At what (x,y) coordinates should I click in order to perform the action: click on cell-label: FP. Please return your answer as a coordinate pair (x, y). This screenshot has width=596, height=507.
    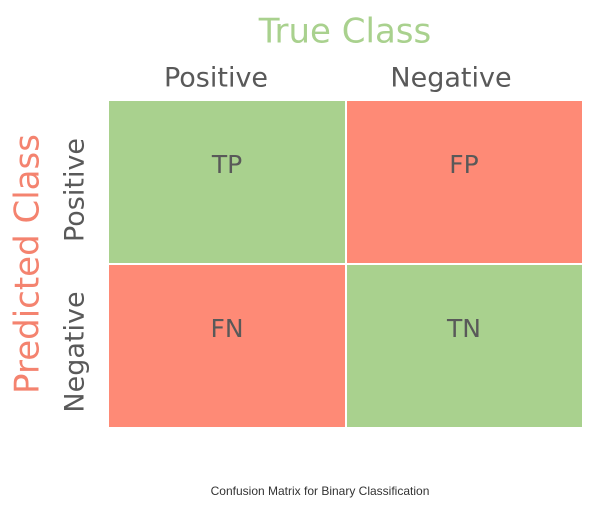
    Looking at the image, I should click on (463, 164).